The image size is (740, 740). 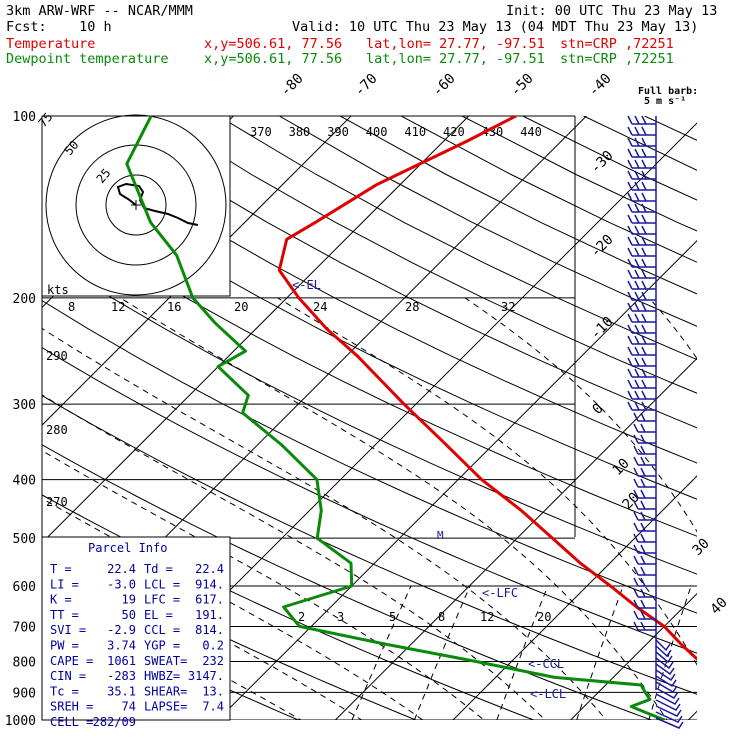 What do you see at coordinates (59, 27) in the screenshot?
I see `forecast-hour: Fcst: 10 h` at bounding box center [59, 27].